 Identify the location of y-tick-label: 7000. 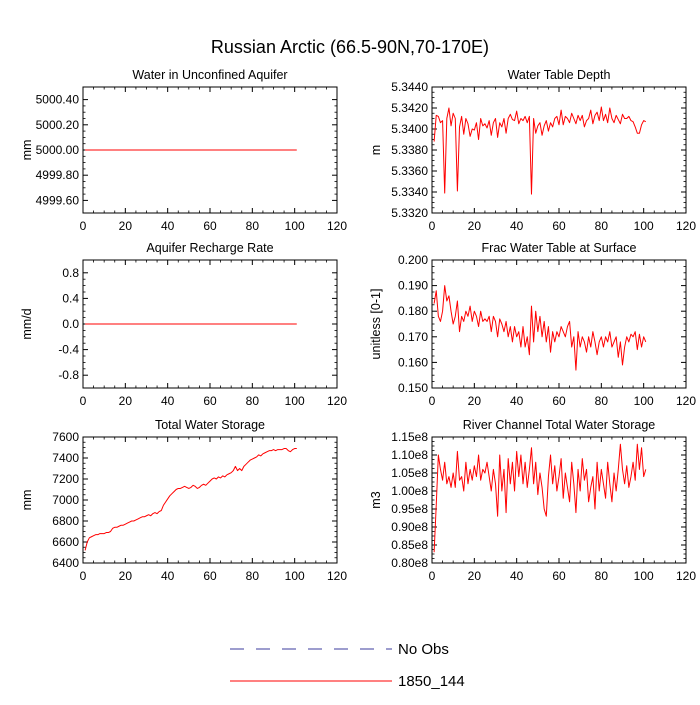
(65, 500).